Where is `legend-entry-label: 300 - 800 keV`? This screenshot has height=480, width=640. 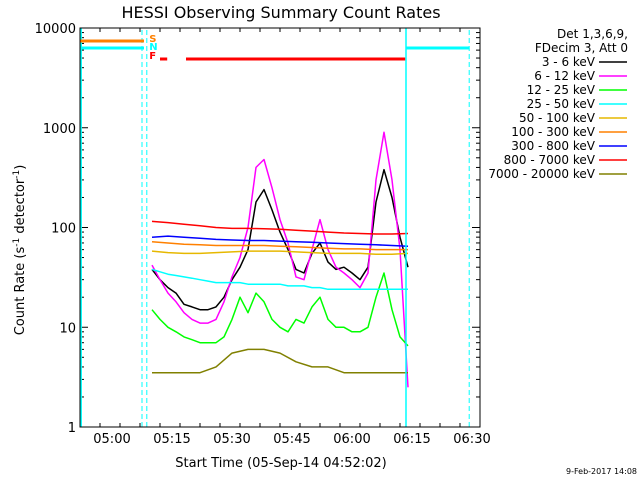
legend-entry-label: 300 - 800 keV is located at coordinates (553, 146).